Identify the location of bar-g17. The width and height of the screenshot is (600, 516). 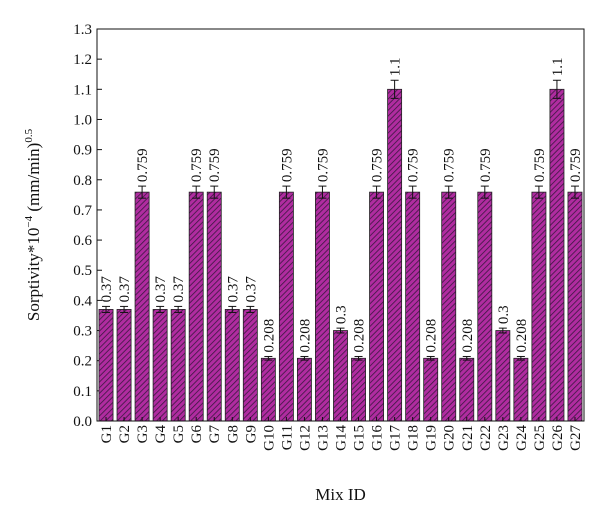
(395, 255).